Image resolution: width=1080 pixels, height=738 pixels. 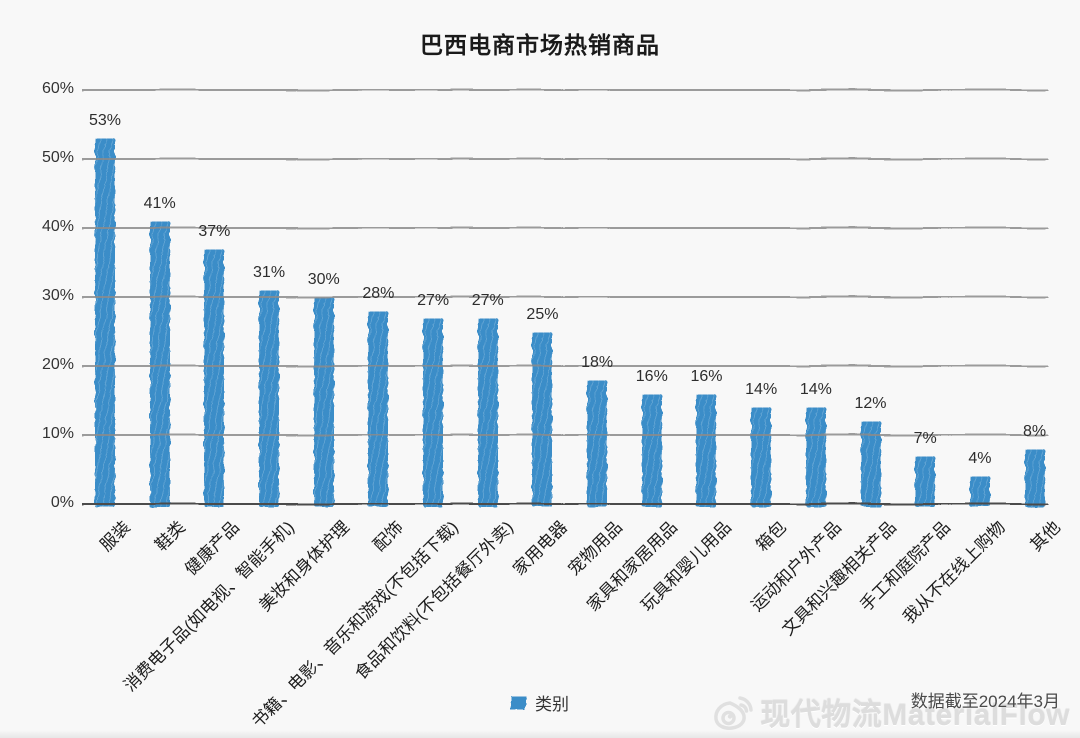 I want to click on y-tick-label: 60%, so click(x=57, y=88).